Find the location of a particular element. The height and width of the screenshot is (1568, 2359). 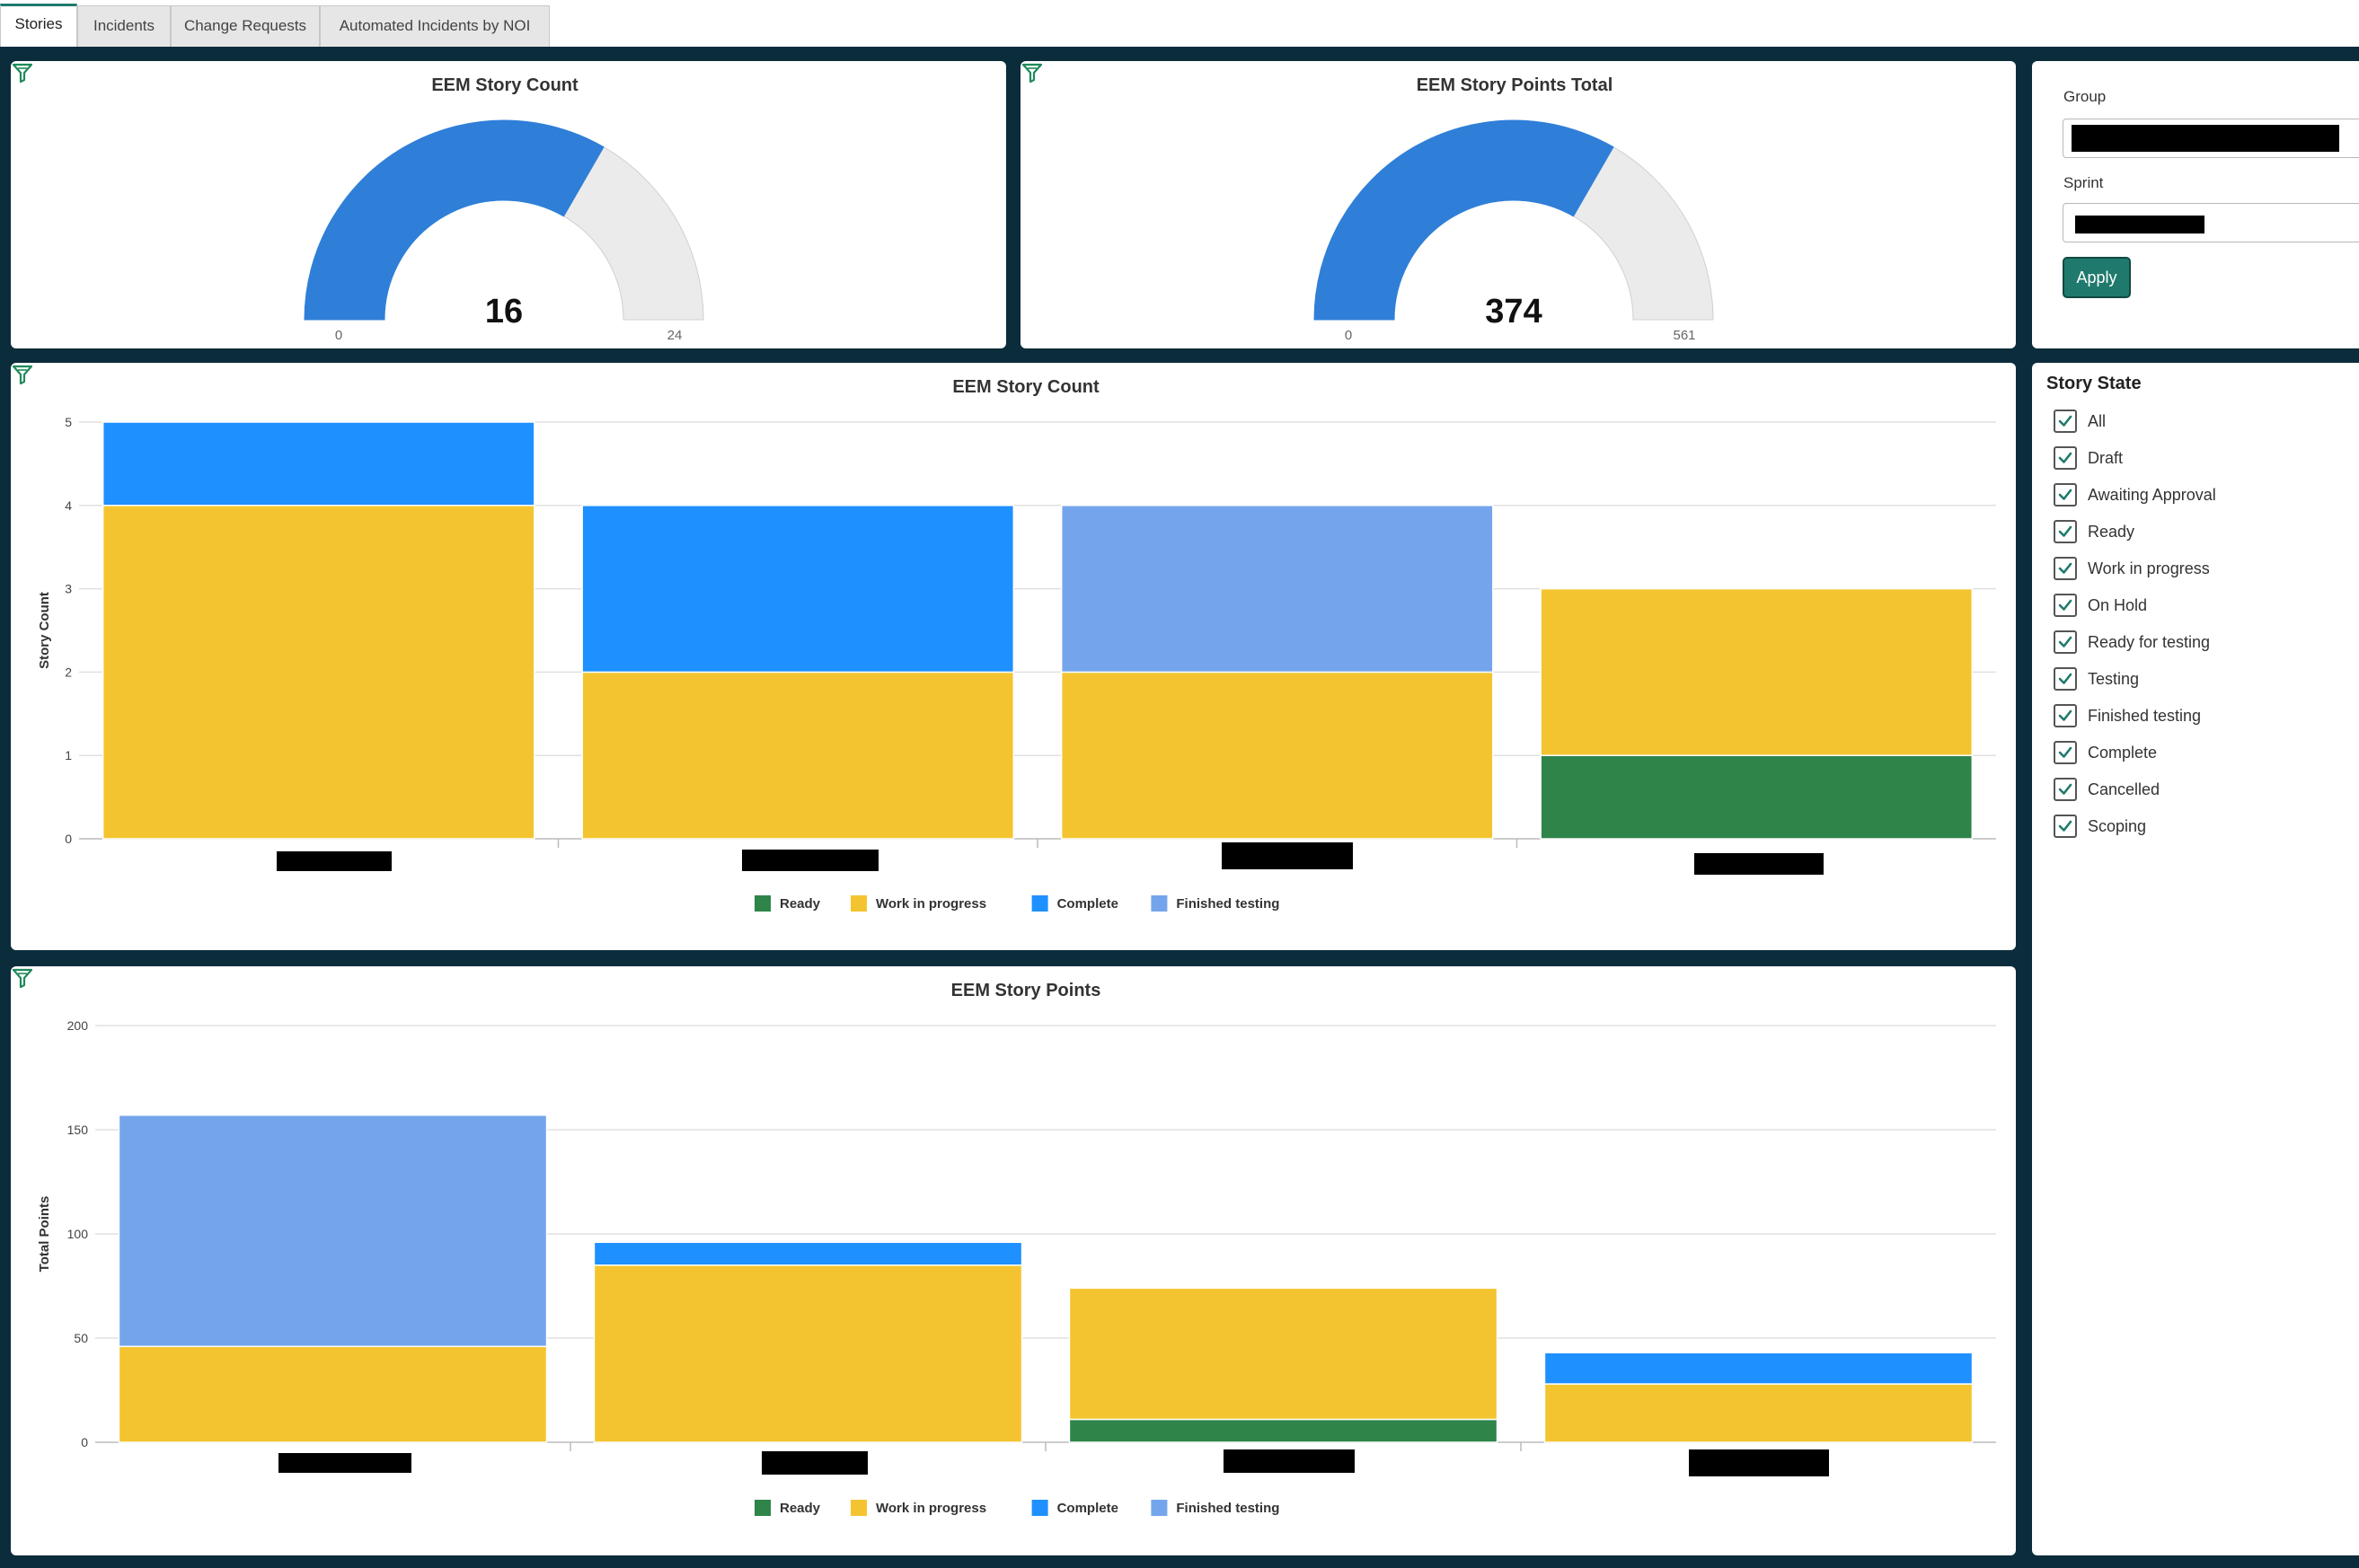

gauge-title: EEM Story Points Total is located at coordinates (1515, 85).